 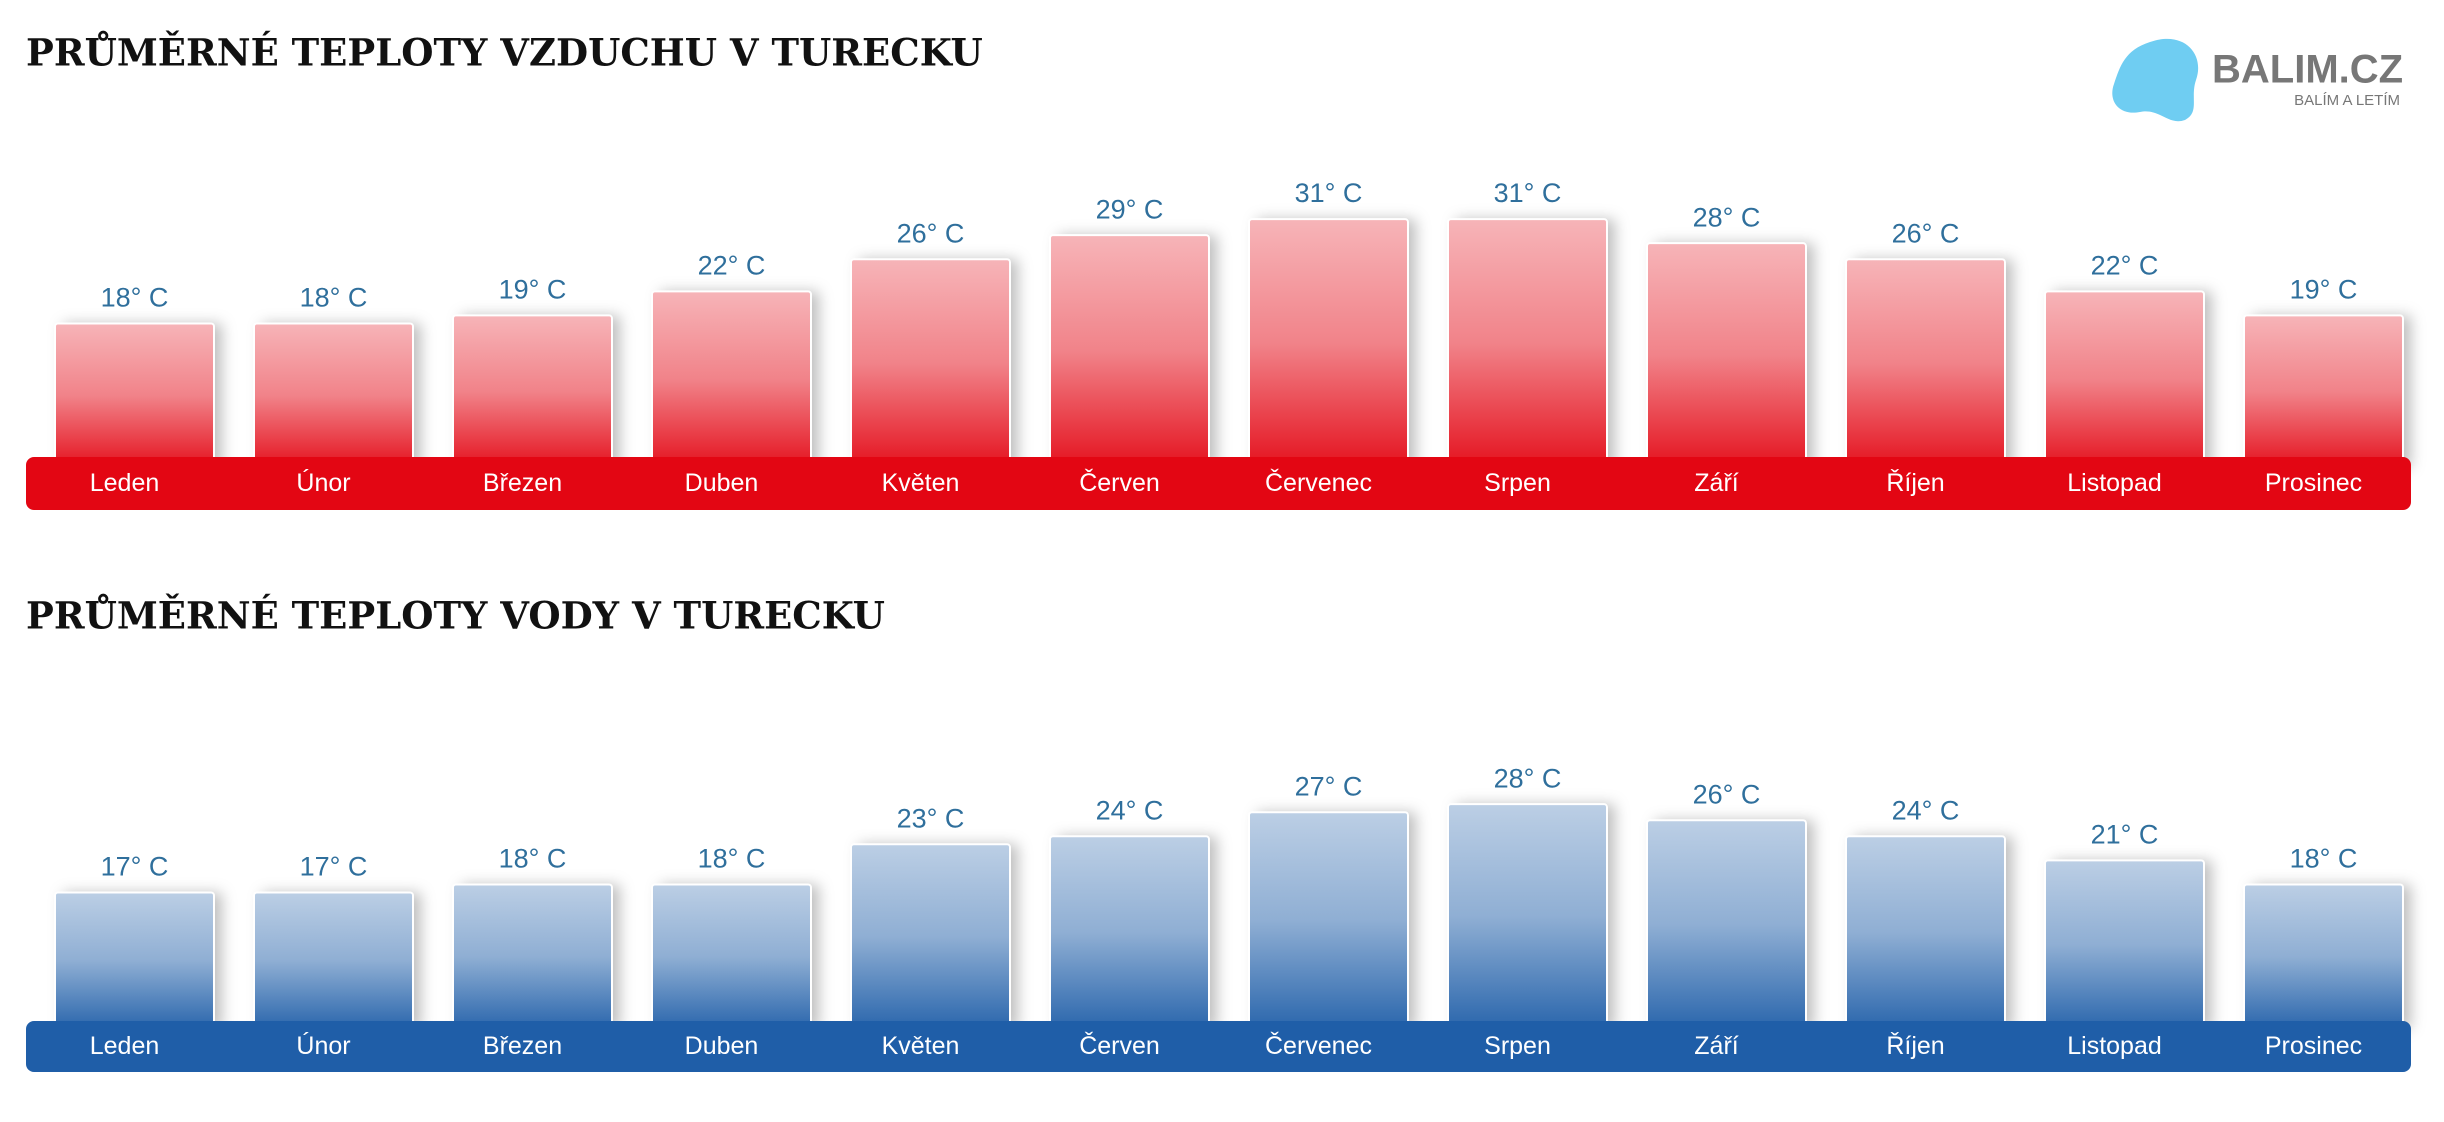 What do you see at coordinates (931, 818) in the screenshot?
I see `value-label: 23° C` at bounding box center [931, 818].